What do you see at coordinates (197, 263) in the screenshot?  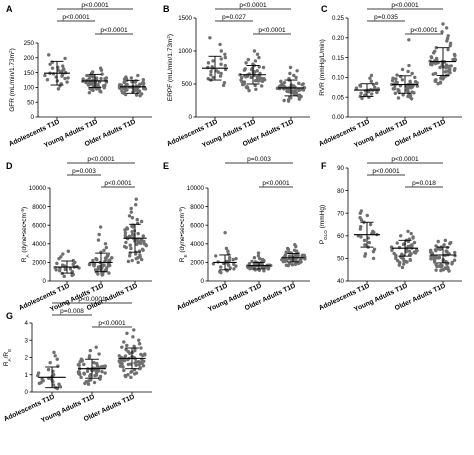 I see `y-tick-label: 2000` at bounding box center [197, 263].